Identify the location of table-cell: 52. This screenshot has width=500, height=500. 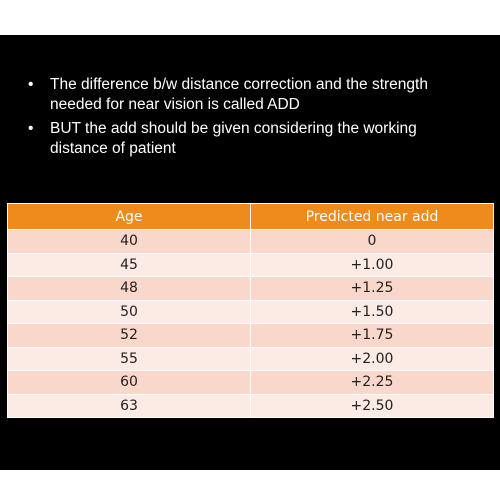
(129, 335).